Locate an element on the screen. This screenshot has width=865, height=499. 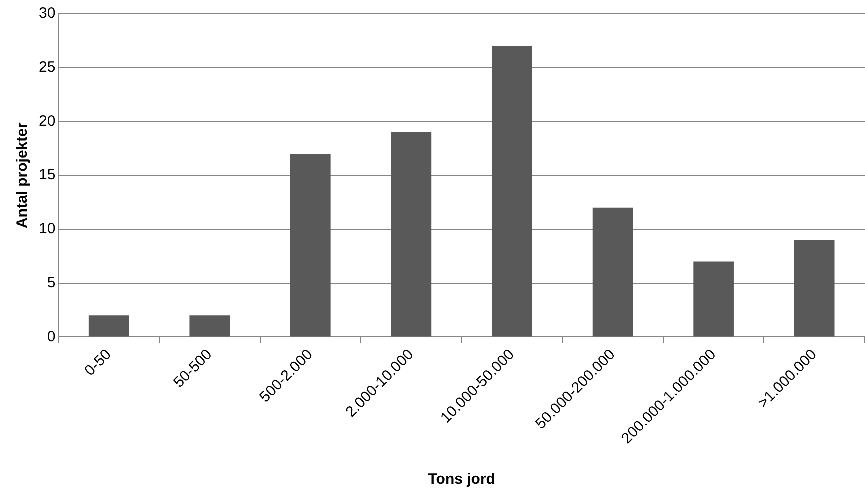
y-tick-label: 15 is located at coordinates (47, 175).